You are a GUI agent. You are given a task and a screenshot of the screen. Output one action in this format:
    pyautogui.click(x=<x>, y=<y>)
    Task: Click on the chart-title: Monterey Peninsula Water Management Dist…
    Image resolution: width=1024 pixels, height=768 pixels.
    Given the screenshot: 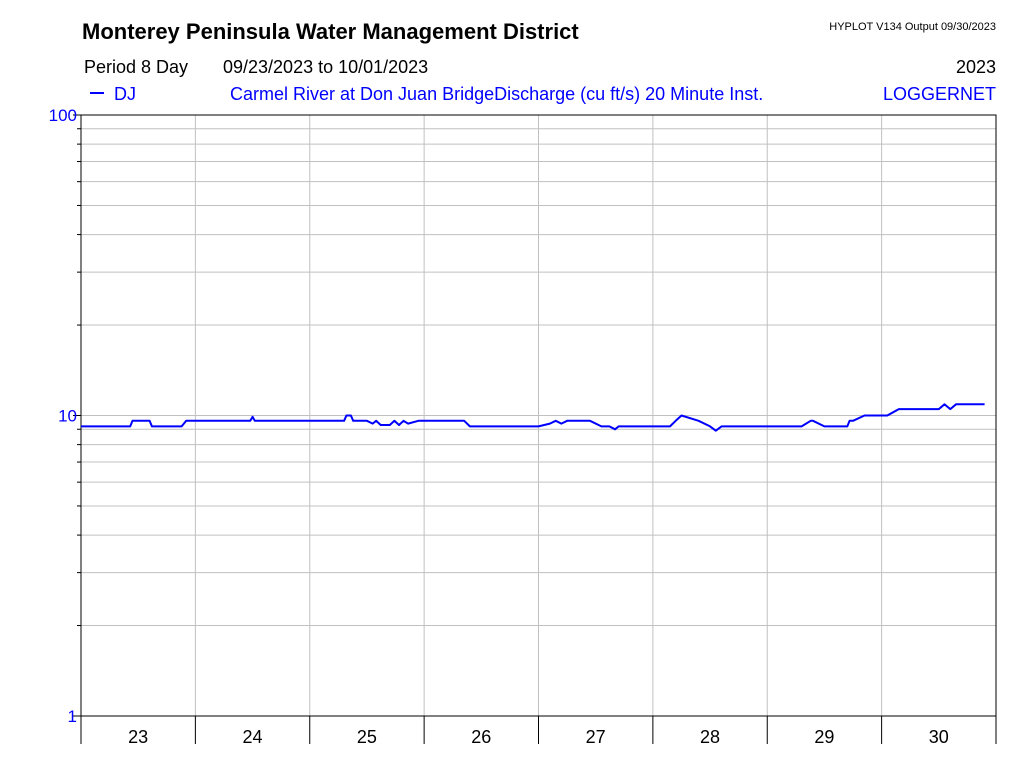 What is the action you would take?
    pyautogui.click(x=330, y=31)
    